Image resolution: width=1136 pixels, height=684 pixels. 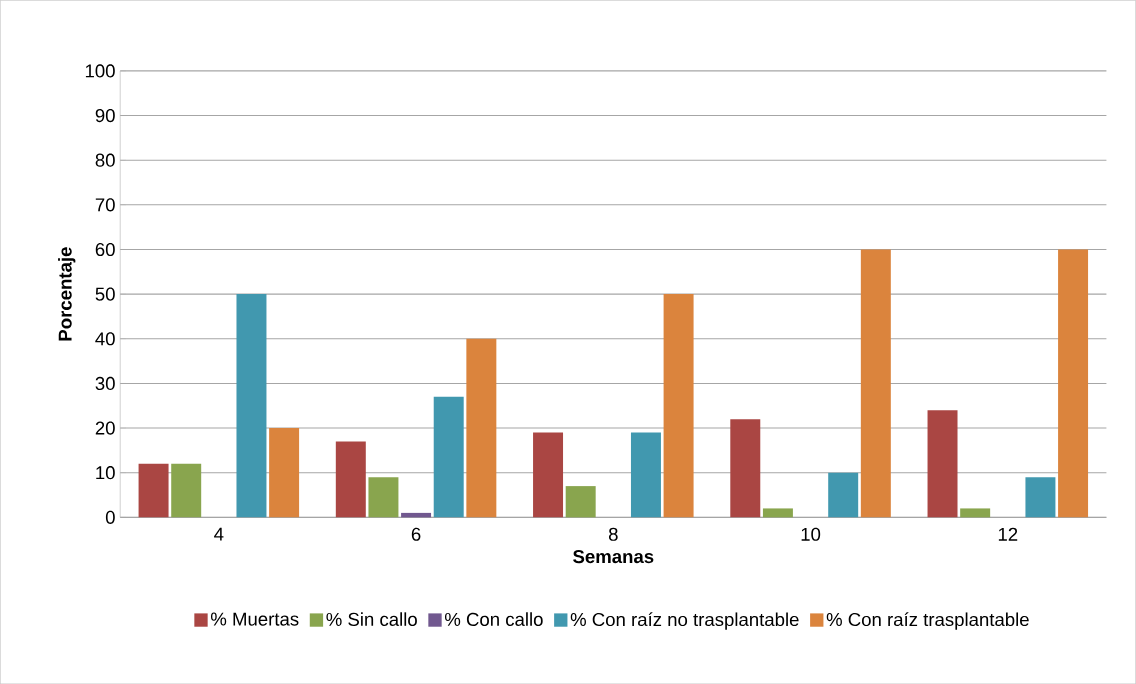 What do you see at coordinates (416, 534) in the screenshot?
I see `x-tick-label: 6` at bounding box center [416, 534].